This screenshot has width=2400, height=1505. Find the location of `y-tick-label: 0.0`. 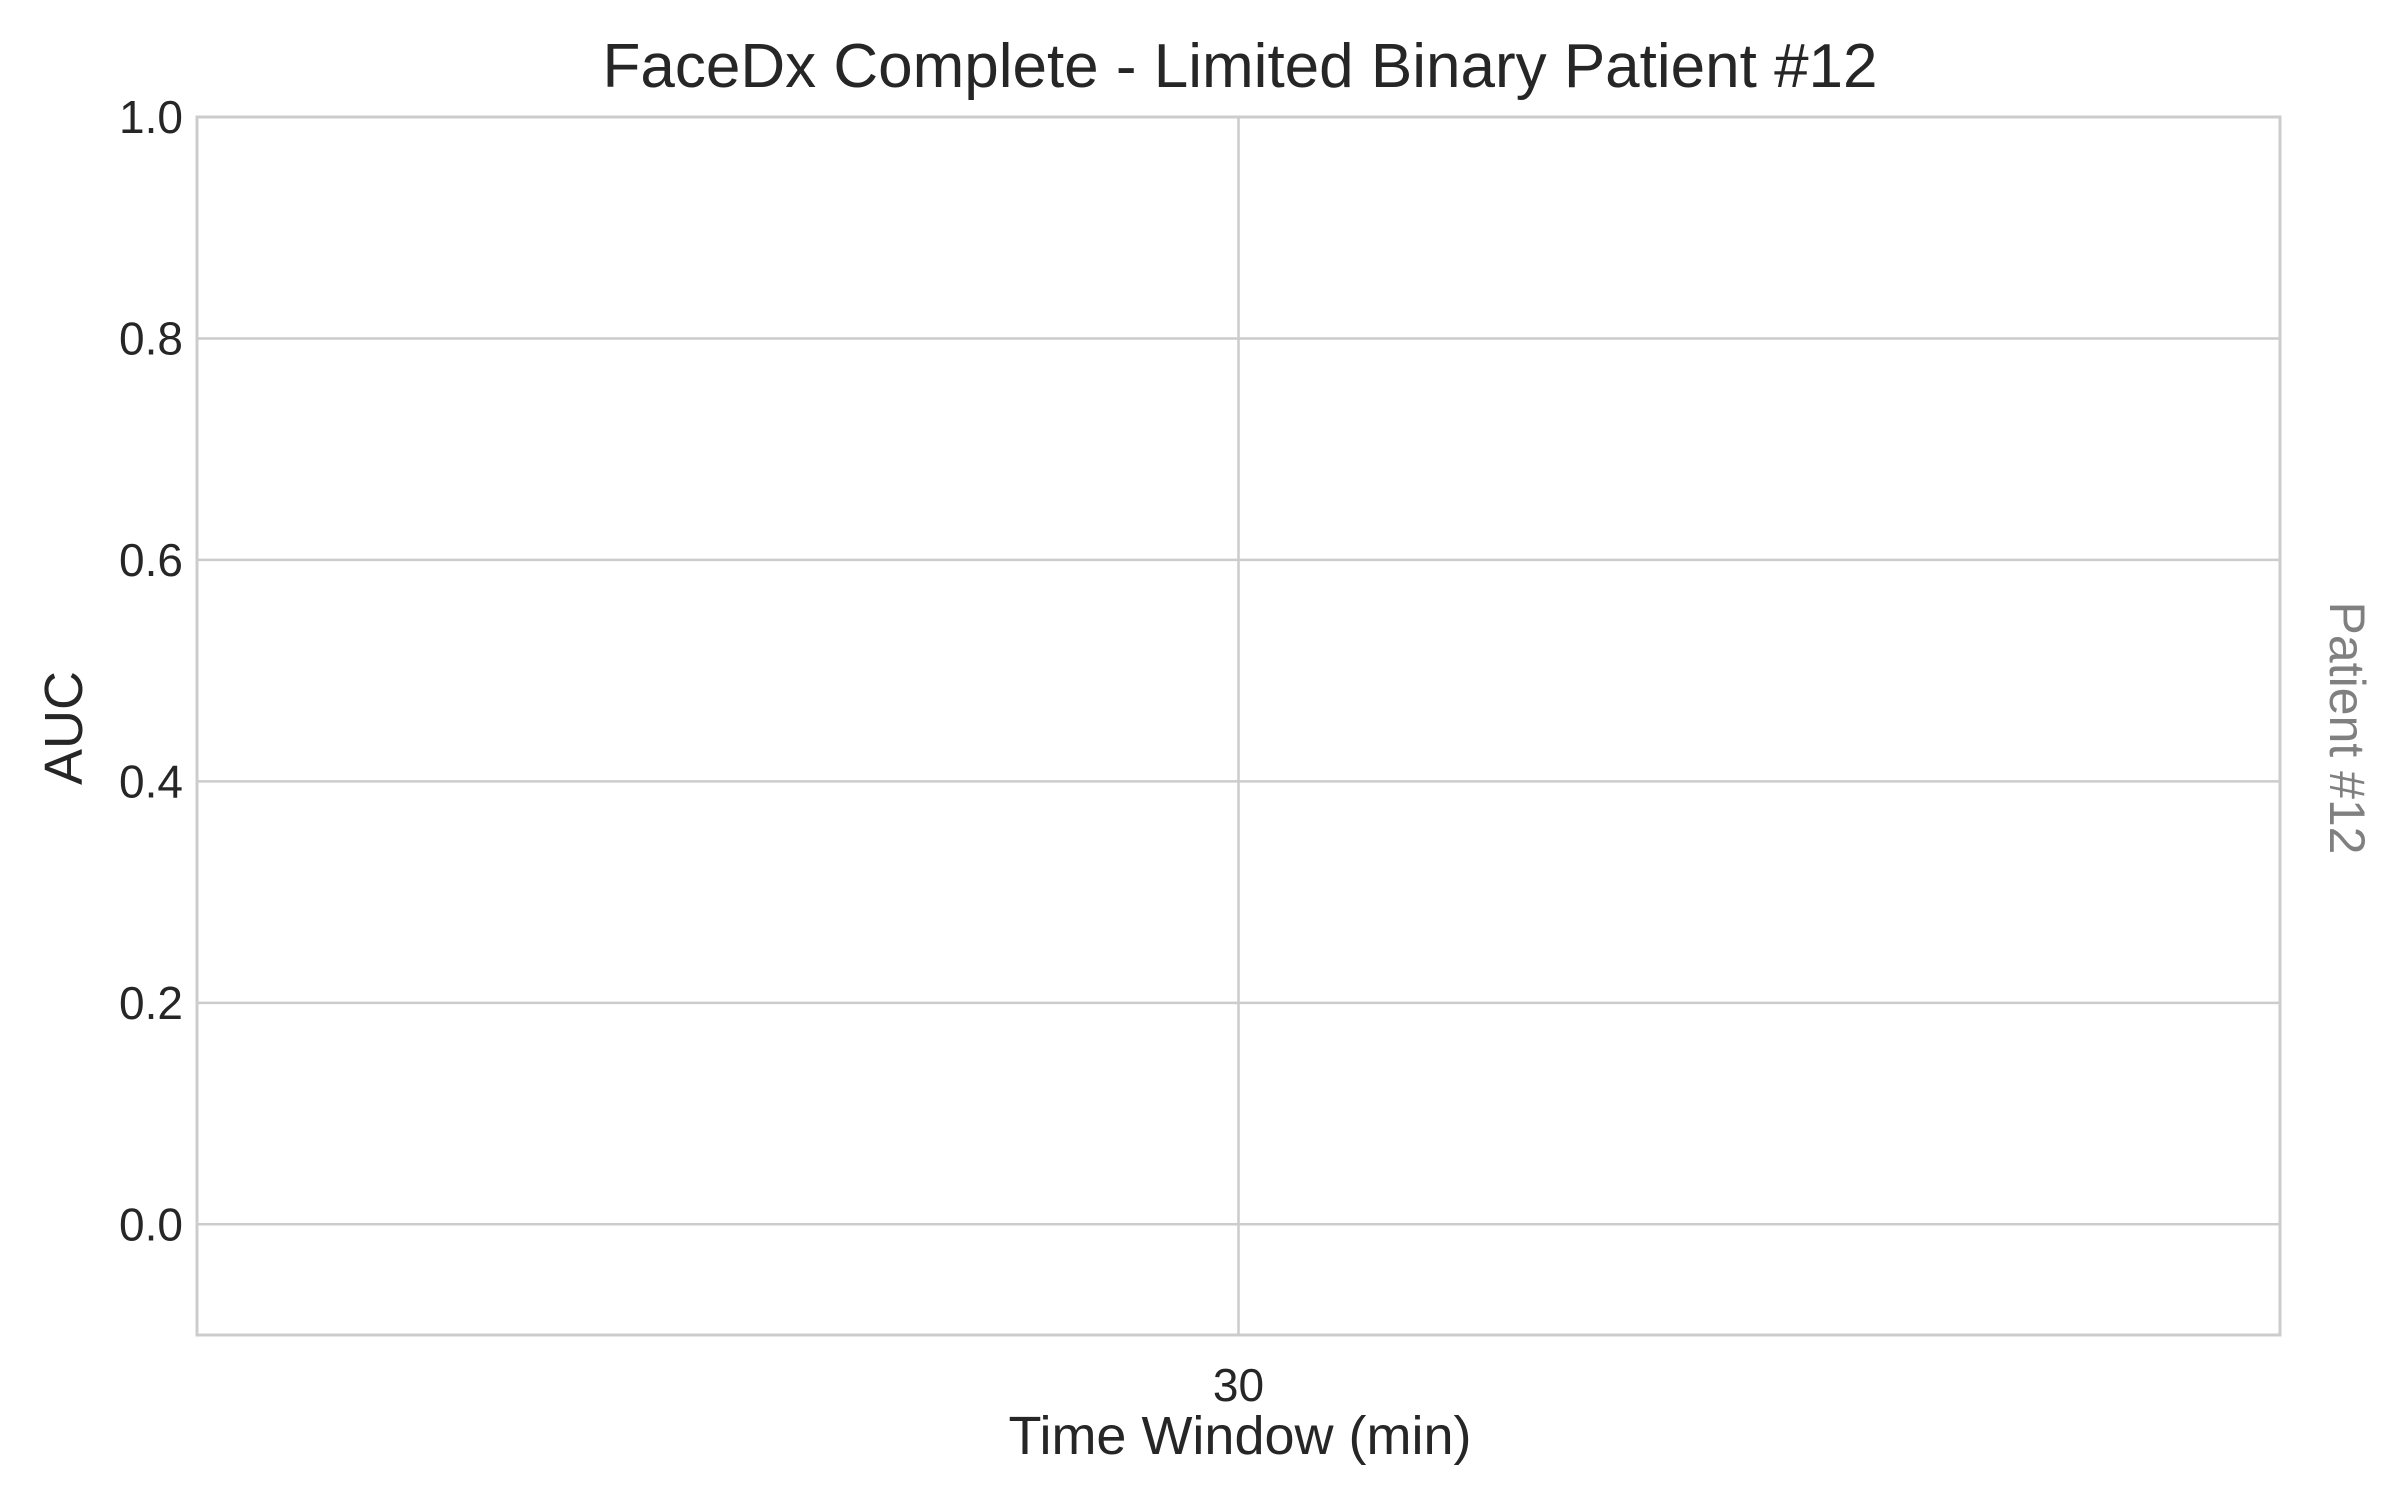

y-tick-label: 0.0 is located at coordinates (151, 1224).